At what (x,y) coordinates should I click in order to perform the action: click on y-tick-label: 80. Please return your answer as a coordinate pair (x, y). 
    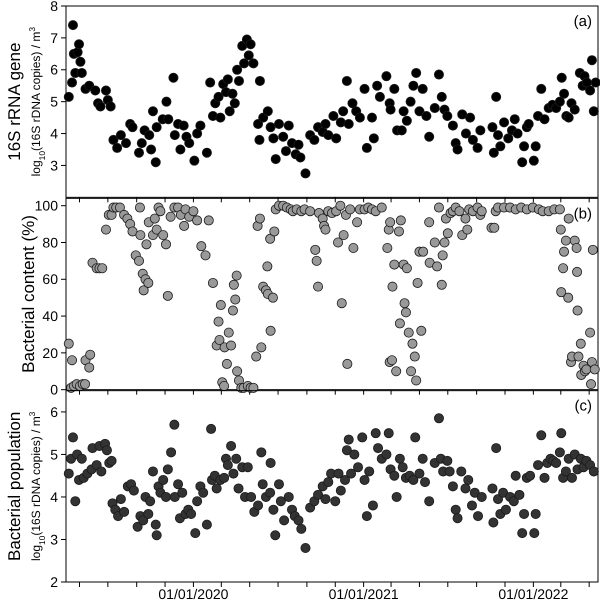
    Looking at the image, I should click on (50, 242).